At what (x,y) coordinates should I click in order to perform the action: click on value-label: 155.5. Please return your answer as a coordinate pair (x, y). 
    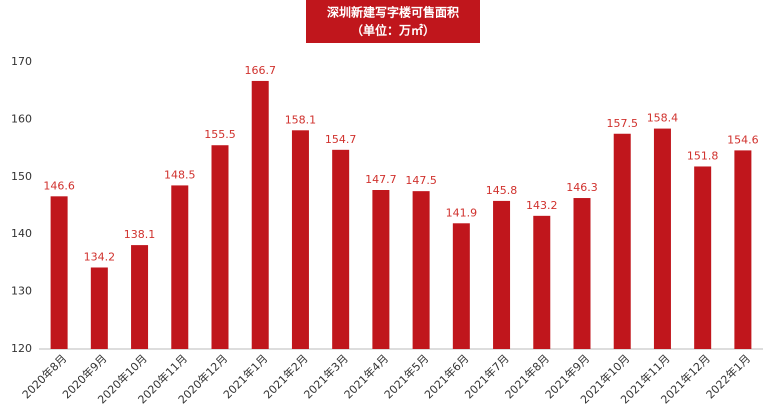
    Looking at the image, I should click on (220, 134).